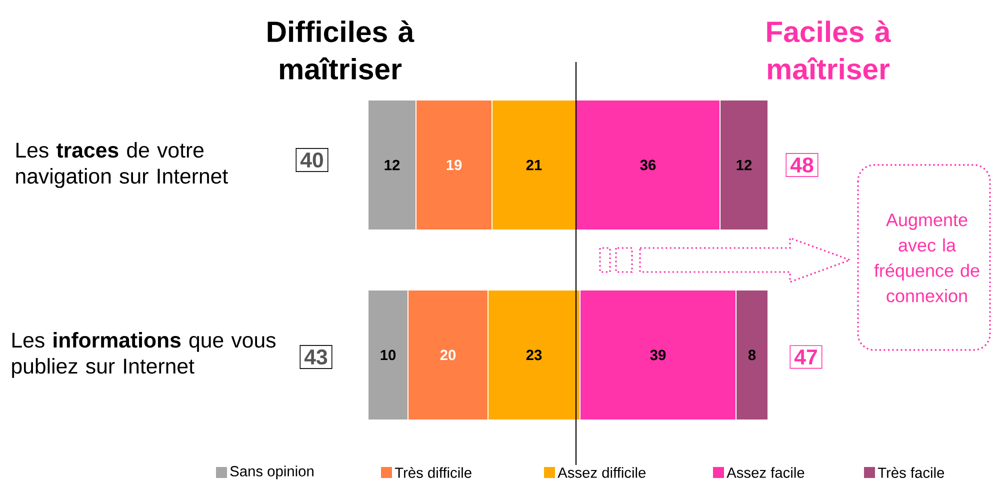  I want to click on legend-label: Très facile, so click(911, 472).